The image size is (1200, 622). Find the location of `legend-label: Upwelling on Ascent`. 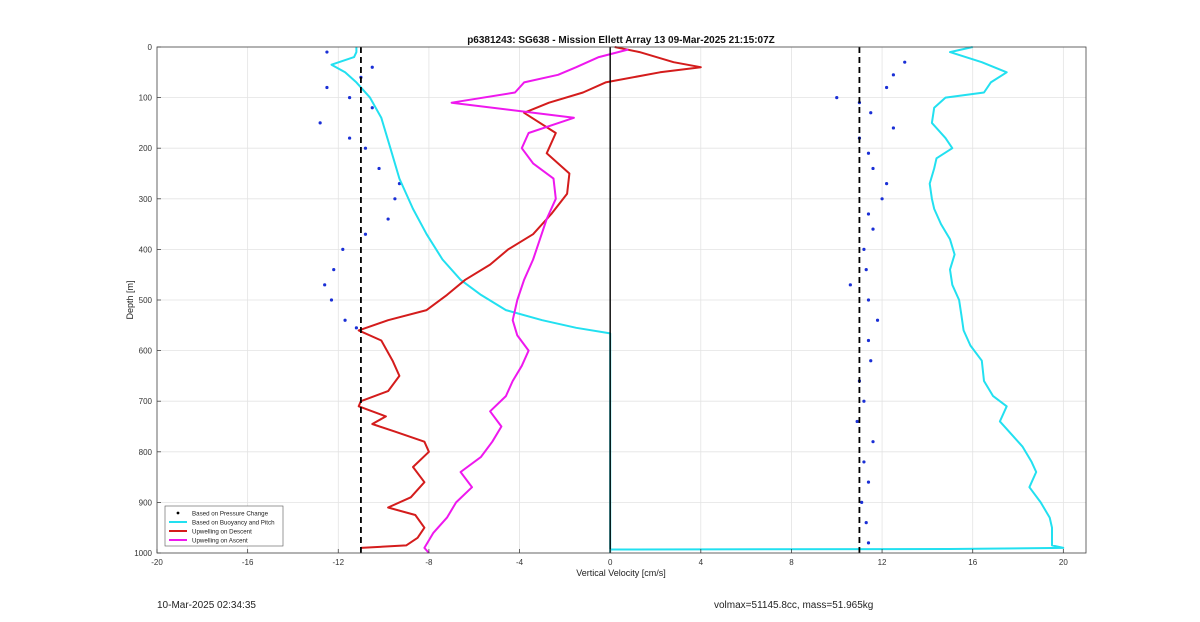

legend-label: Upwelling on Ascent is located at coordinates (220, 541).